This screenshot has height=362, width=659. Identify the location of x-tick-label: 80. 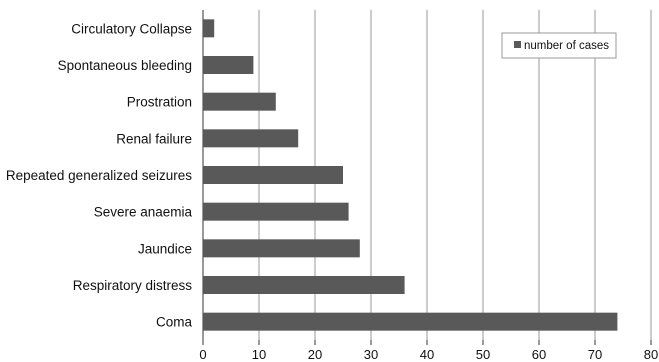
(651, 354).